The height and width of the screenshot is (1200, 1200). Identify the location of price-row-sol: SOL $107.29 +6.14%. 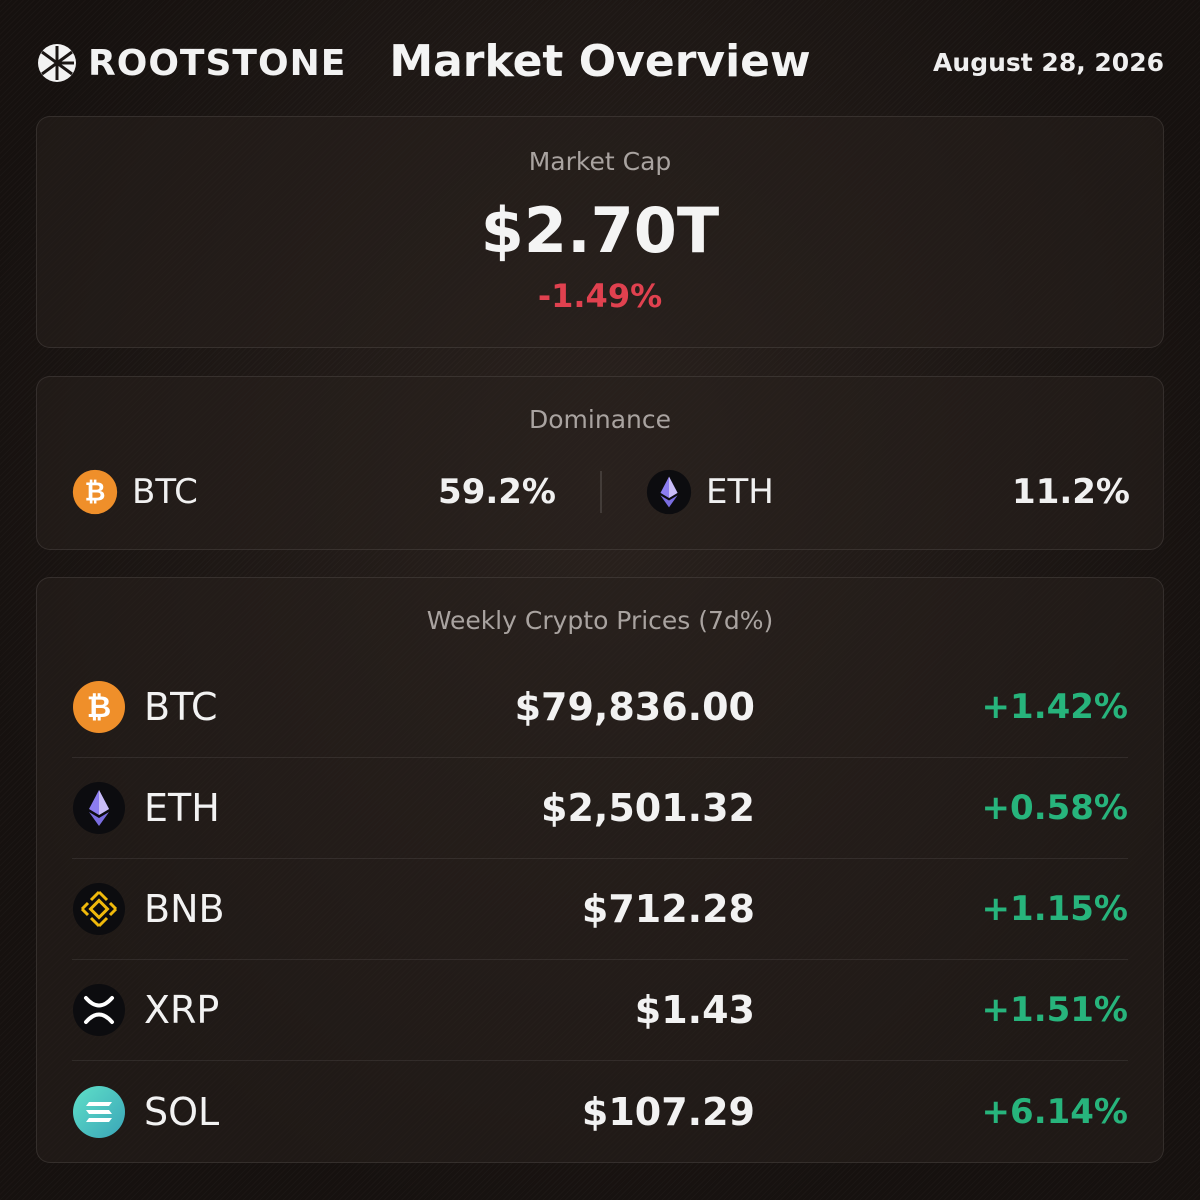
(600, 1111).